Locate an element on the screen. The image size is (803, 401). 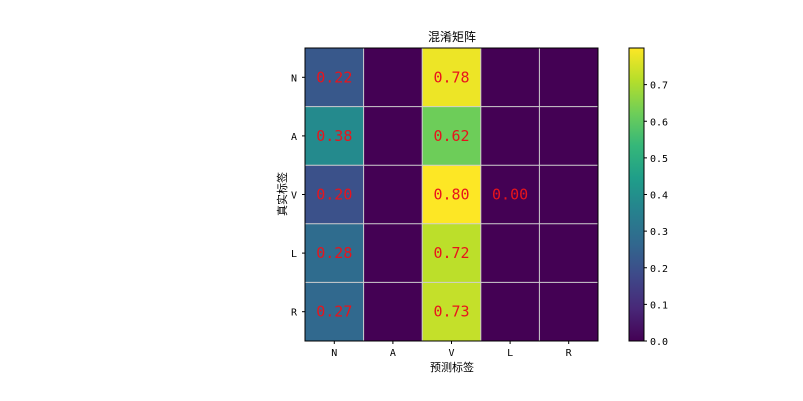
cell-annotation: 0.80 is located at coordinates (451, 195).